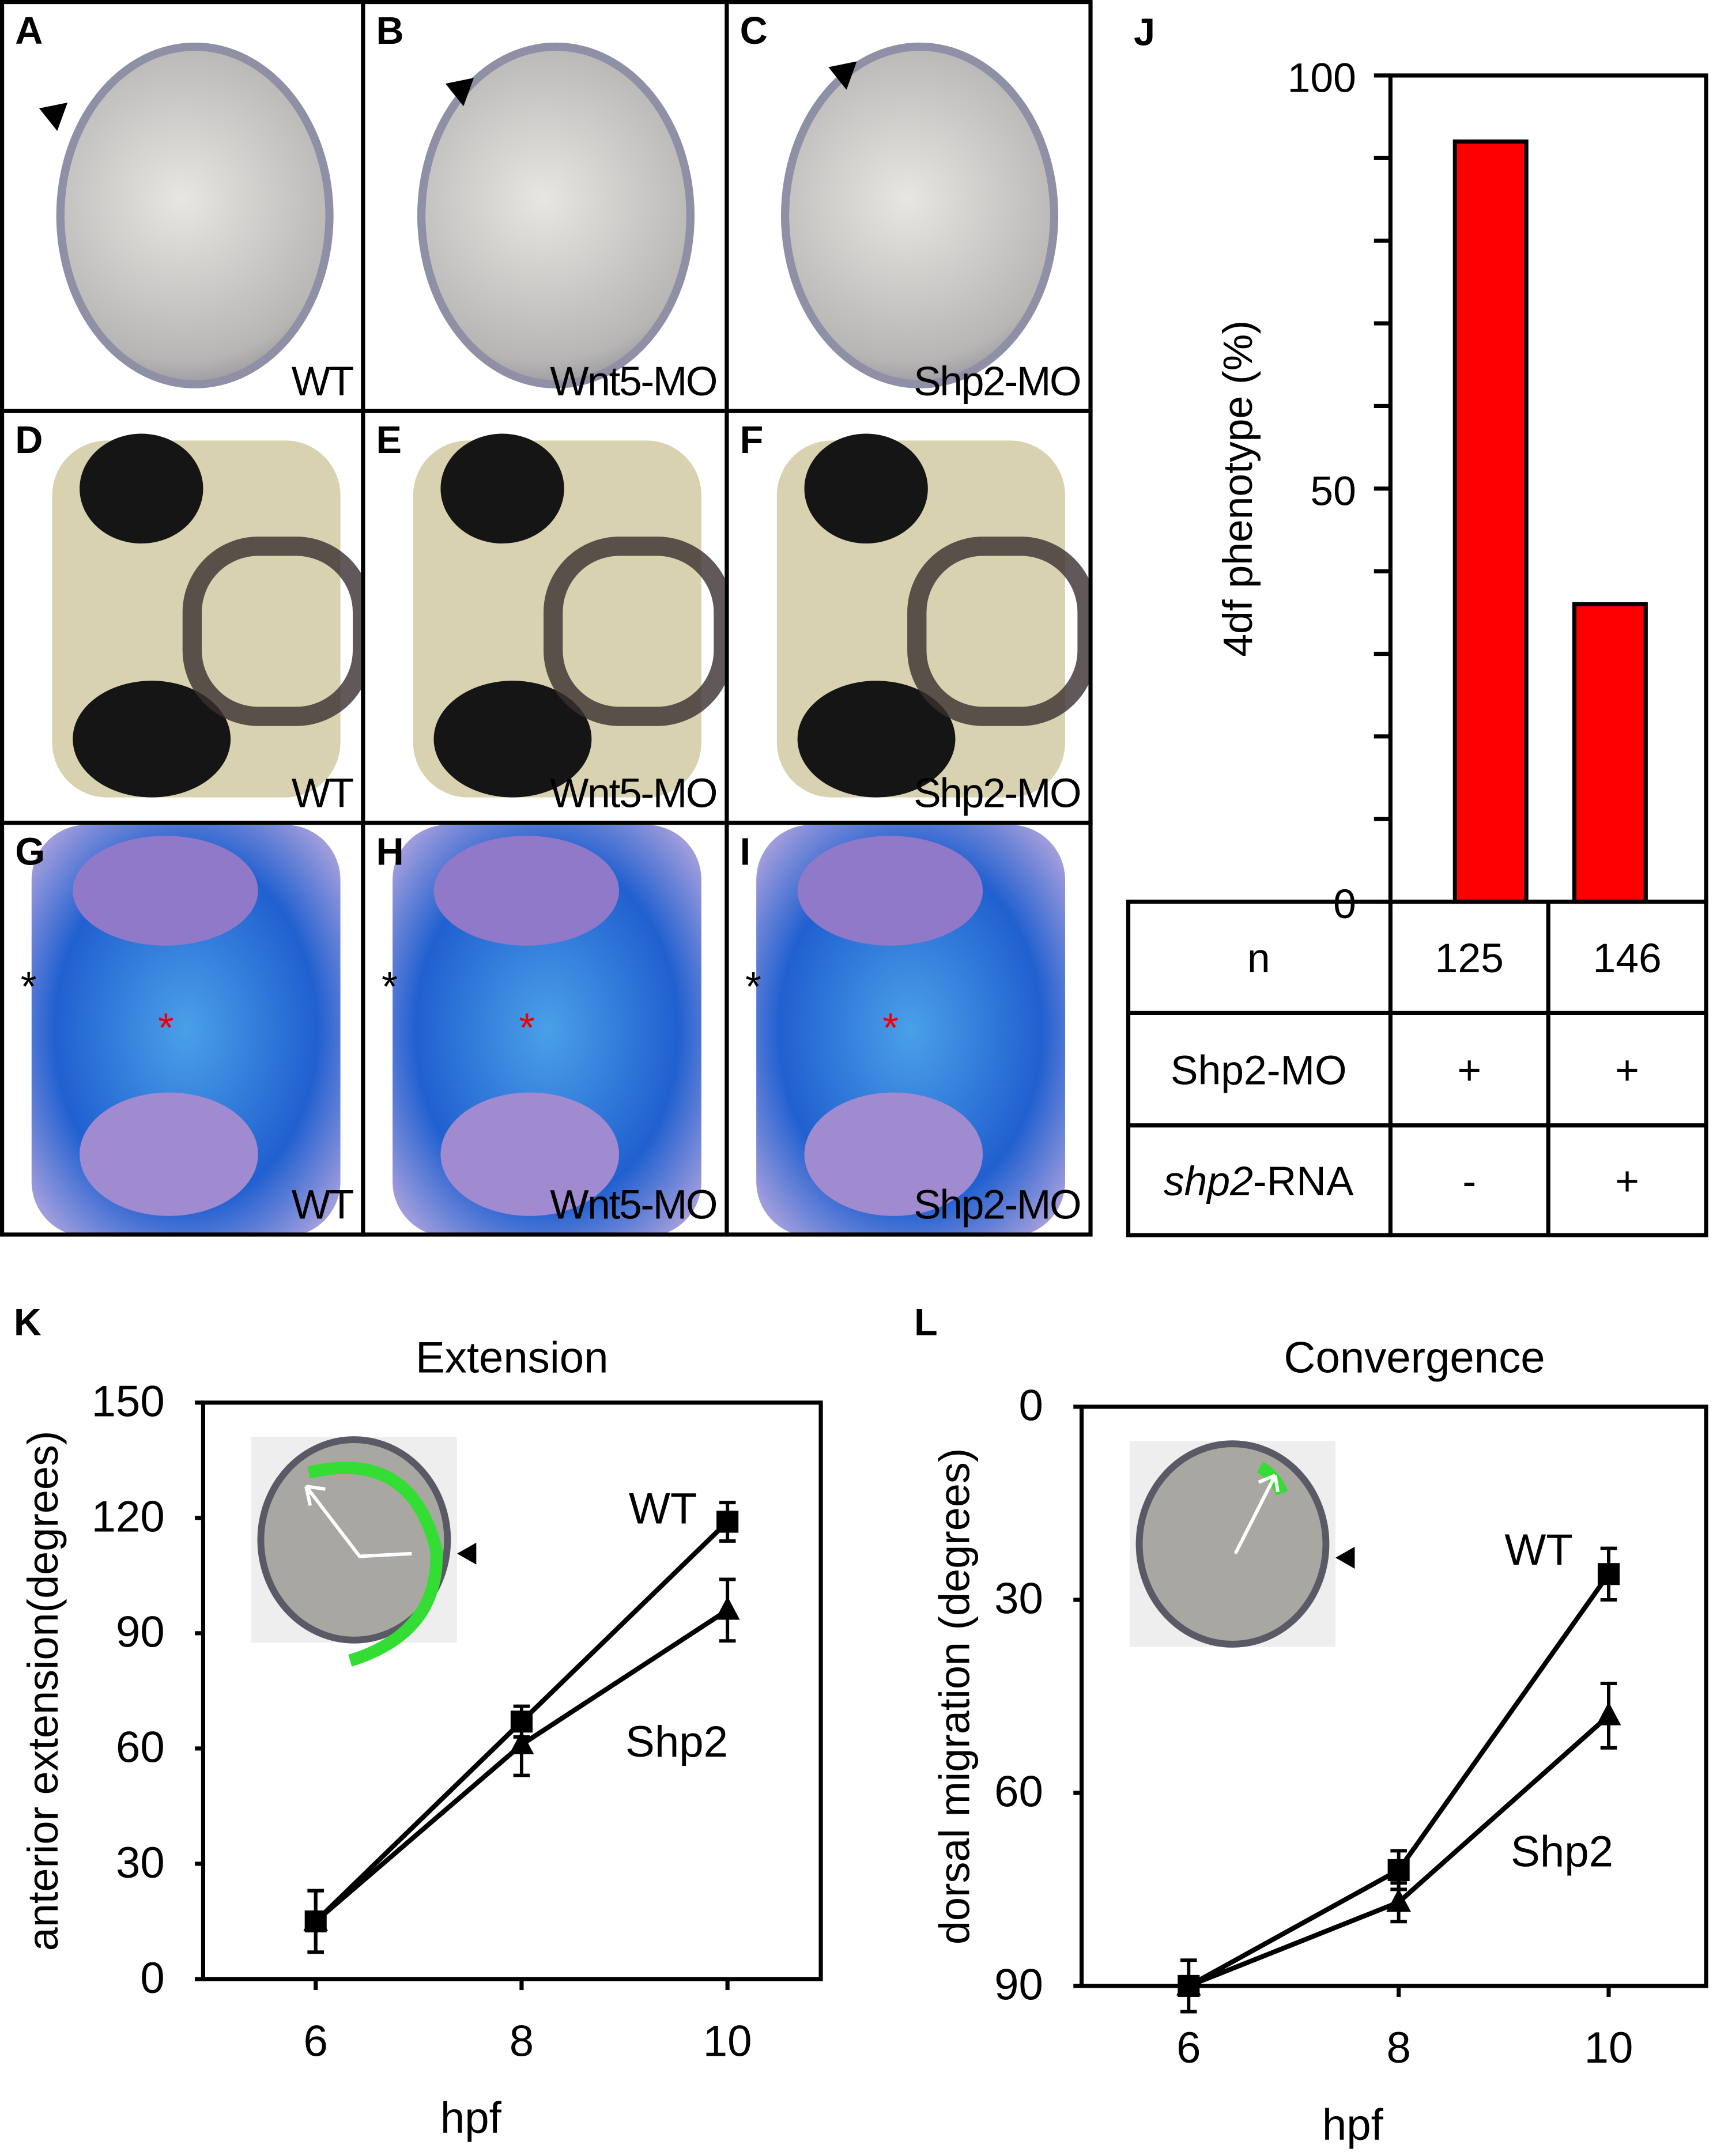 This screenshot has height=2156, width=1713. Describe the element at coordinates (30, 852) in the screenshot. I see `panel-label: G` at that location.